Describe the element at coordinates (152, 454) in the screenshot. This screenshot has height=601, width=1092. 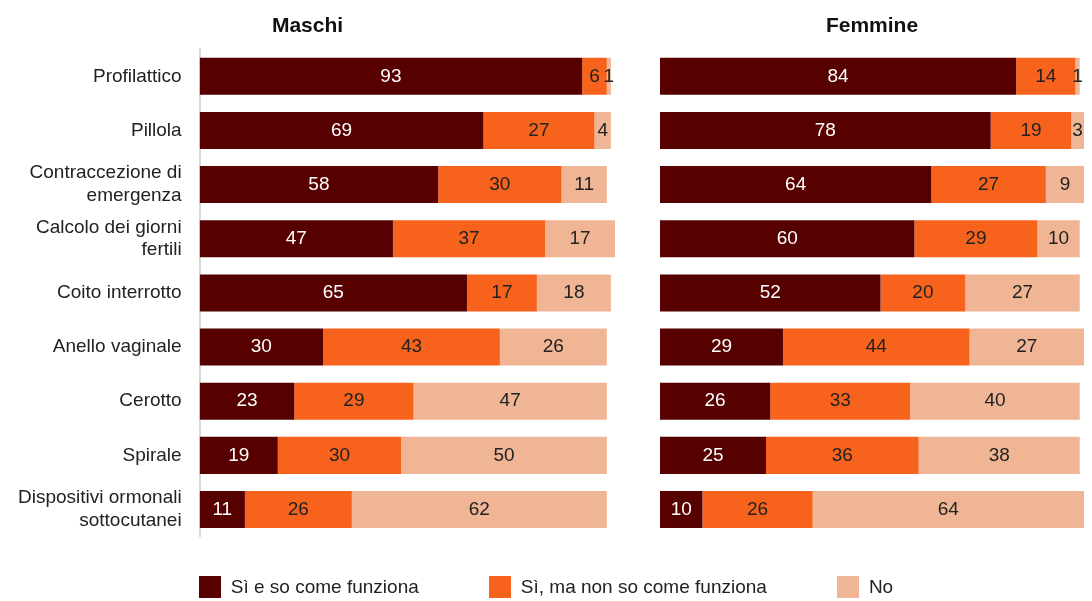
I see `y-tick-label: Spirale` at that location.